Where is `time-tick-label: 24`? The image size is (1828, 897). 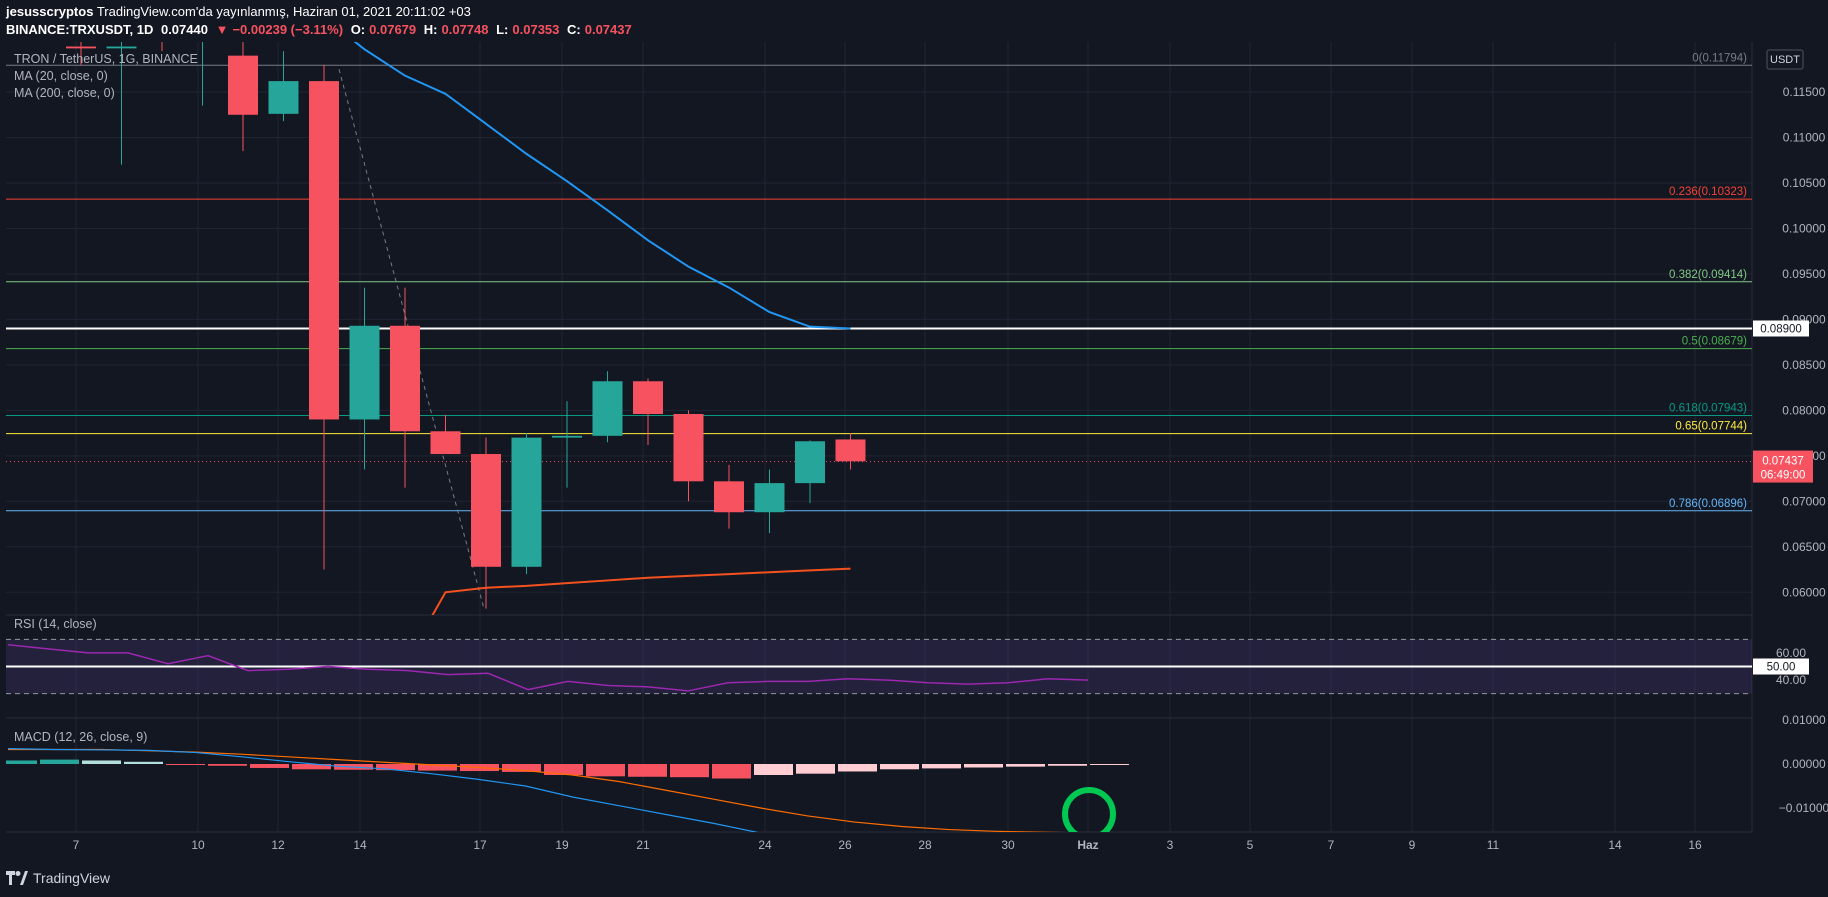
time-tick-label: 24 is located at coordinates (765, 845).